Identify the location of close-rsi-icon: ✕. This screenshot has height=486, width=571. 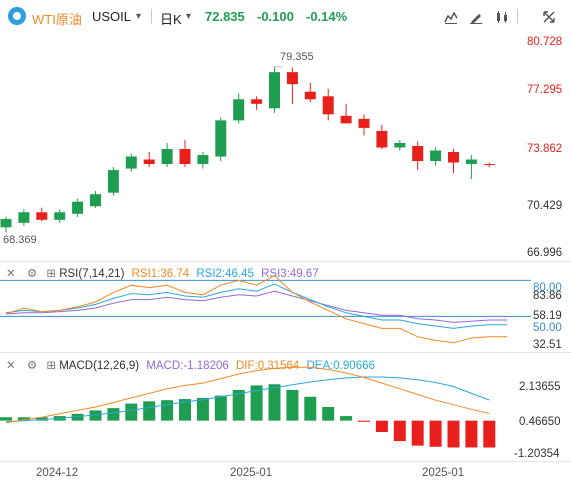
(11, 274).